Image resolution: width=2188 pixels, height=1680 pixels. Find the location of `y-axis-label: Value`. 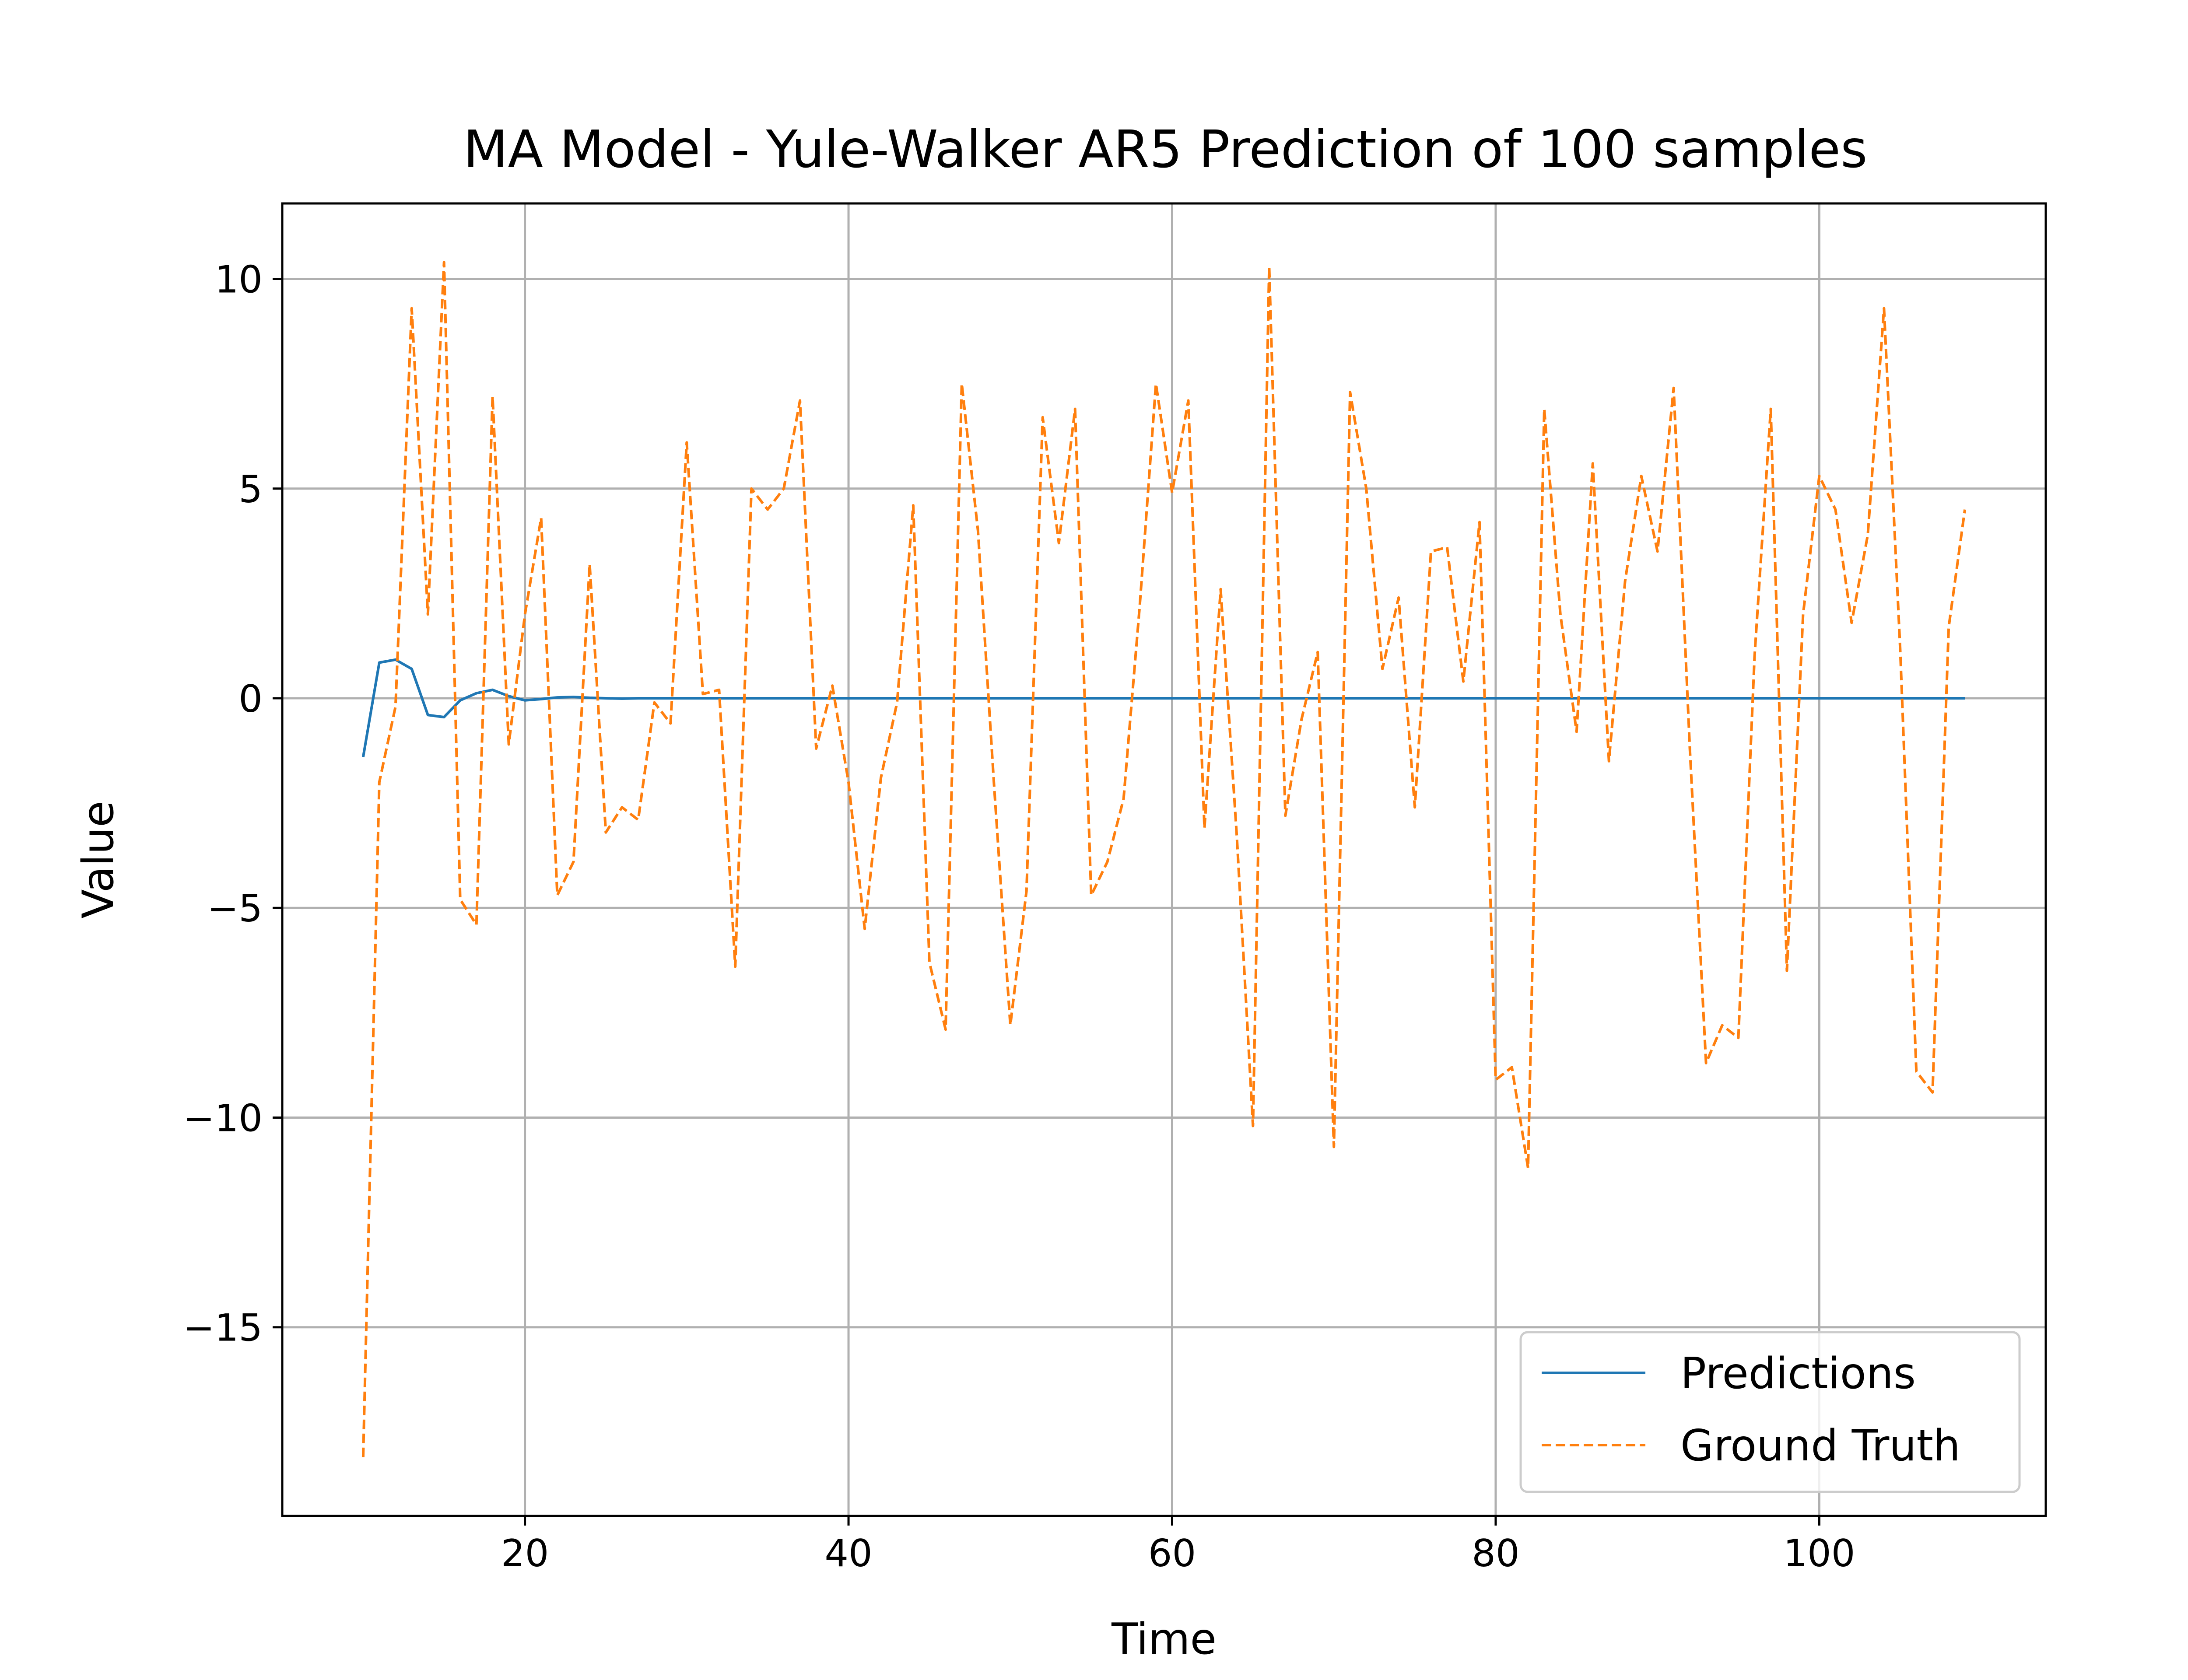

y-axis-label: Value is located at coordinates (98, 859).